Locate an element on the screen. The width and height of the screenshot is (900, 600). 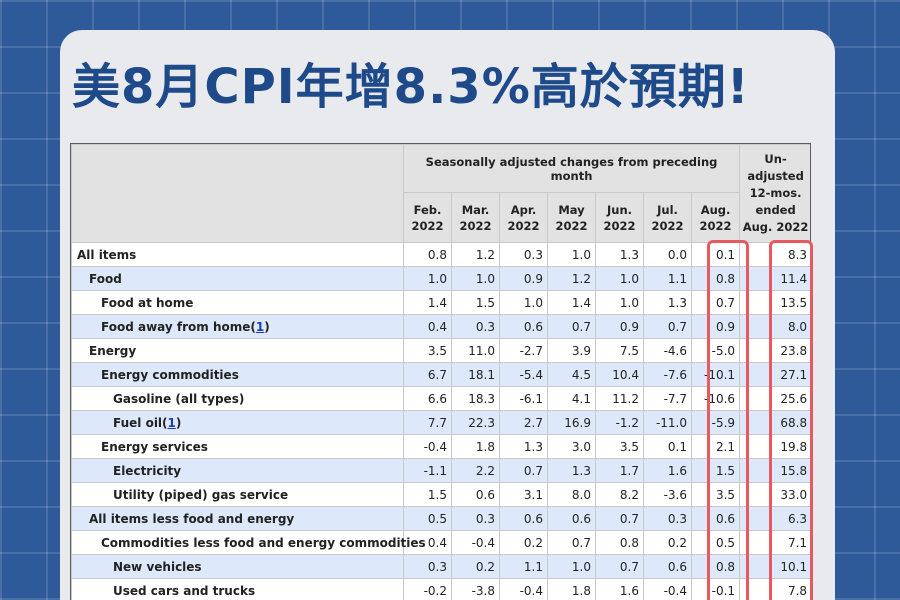
row-label: Food at home is located at coordinates (237, 302).